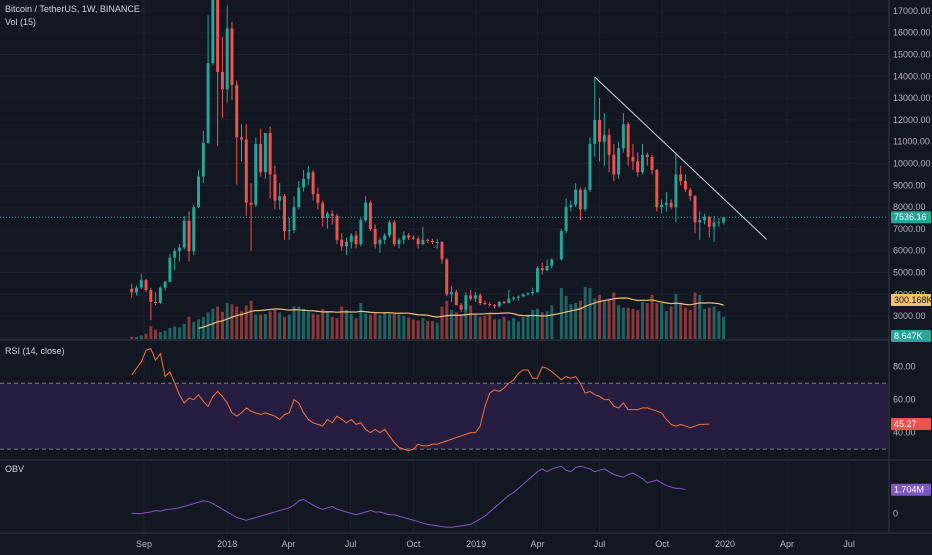 Image resolution: width=932 pixels, height=555 pixels. Describe the element at coordinates (725, 544) in the screenshot. I see `time-tick-label: 2020` at that location.